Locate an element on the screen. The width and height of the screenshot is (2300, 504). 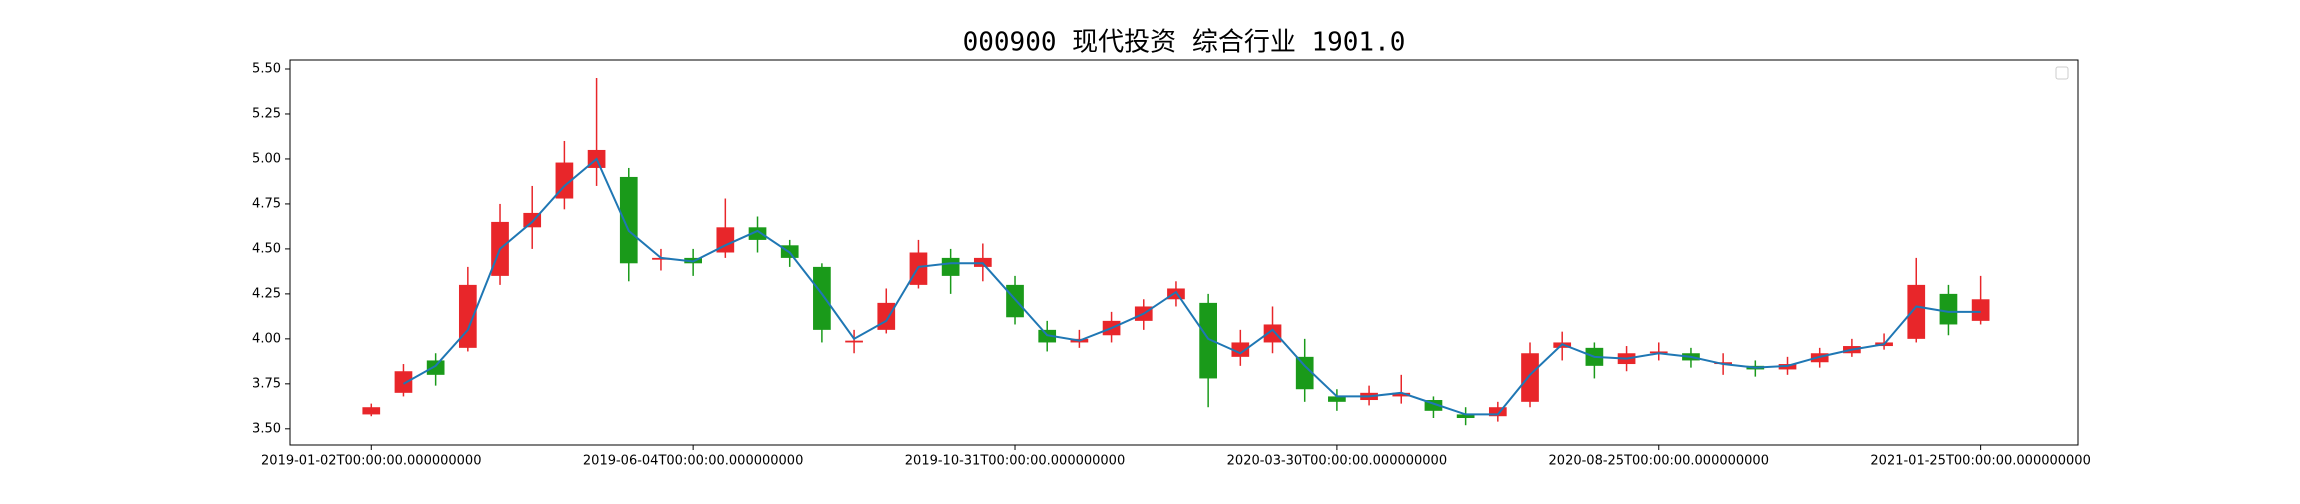
x-tick-label: 2019-06-04T00:00:00.000000000 is located at coordinates (693, 461).